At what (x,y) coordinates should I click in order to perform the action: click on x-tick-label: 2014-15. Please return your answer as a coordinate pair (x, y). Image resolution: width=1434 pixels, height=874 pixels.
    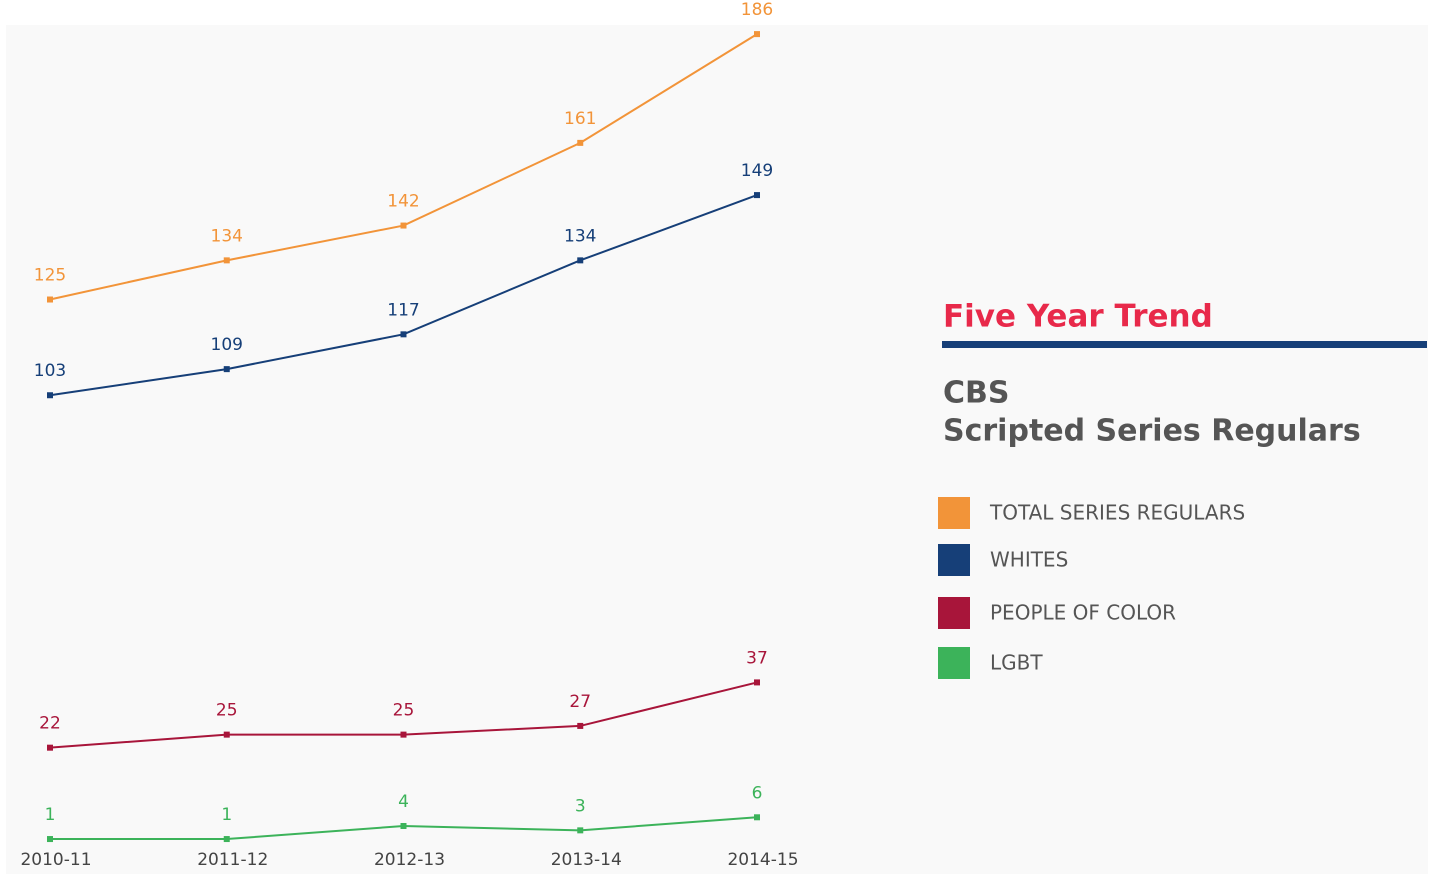
    Looking at the image, I should click on (762, 860).